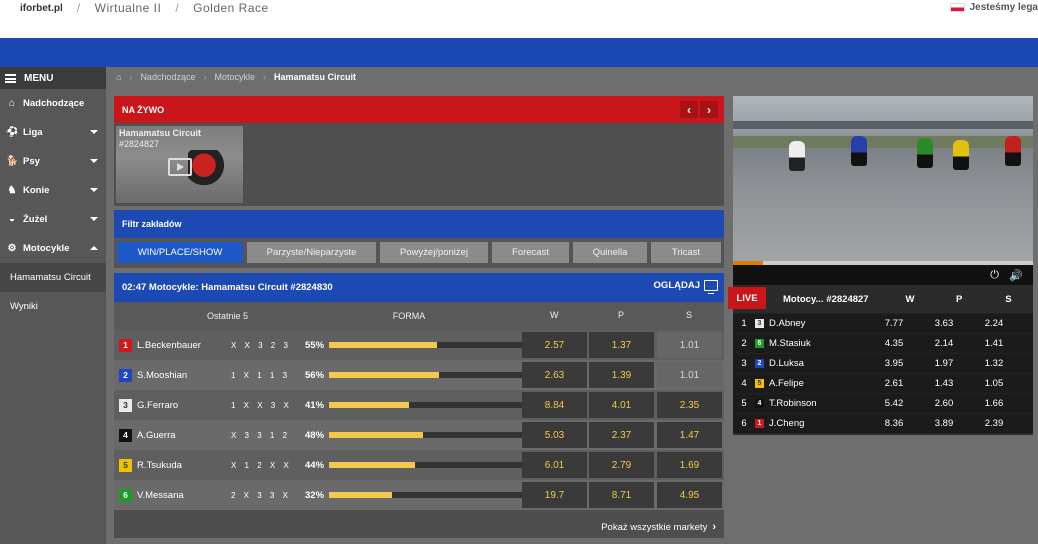 The width and height of the screenshot is (1038, 544). Describe the element at coordinates (530, 252) in the screenshot. I see `tab-forecast: Forecast` at that location.